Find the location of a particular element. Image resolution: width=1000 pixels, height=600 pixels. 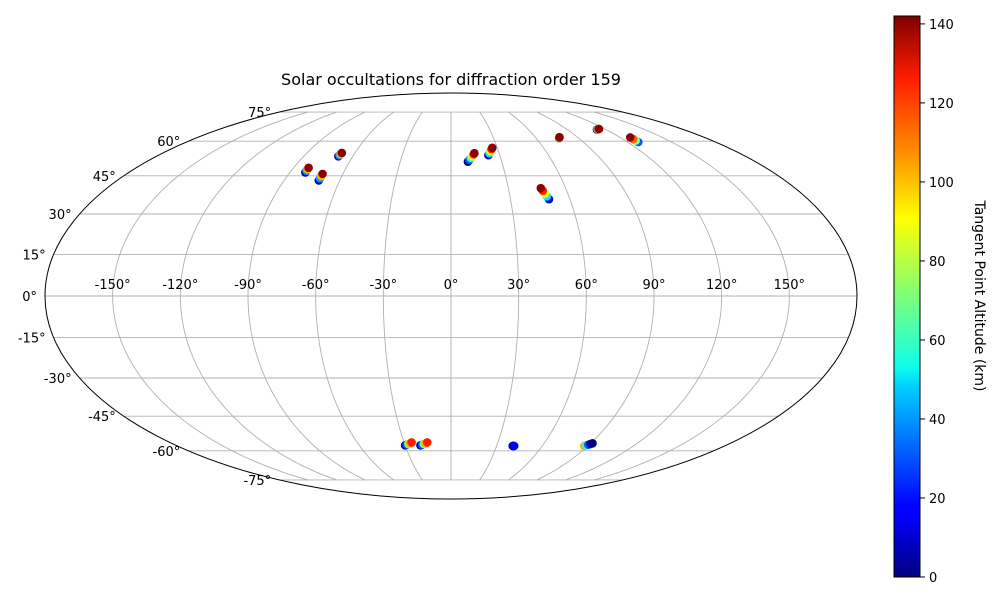

colorbar-tick-label: 40 is located at coordinates (937, 420).